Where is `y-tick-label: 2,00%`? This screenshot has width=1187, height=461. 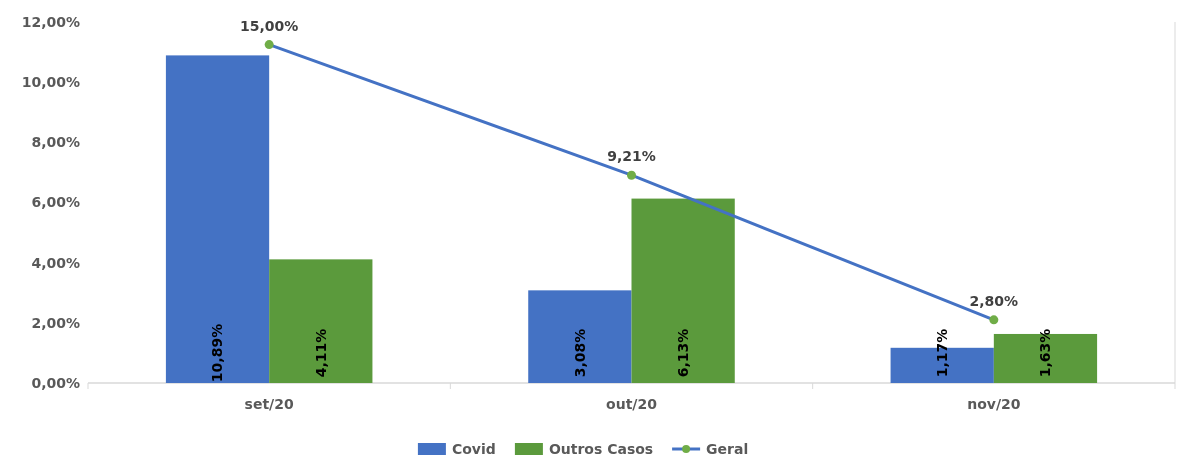 y-tick-label: 2,00% is located at coordinates (55, 322).